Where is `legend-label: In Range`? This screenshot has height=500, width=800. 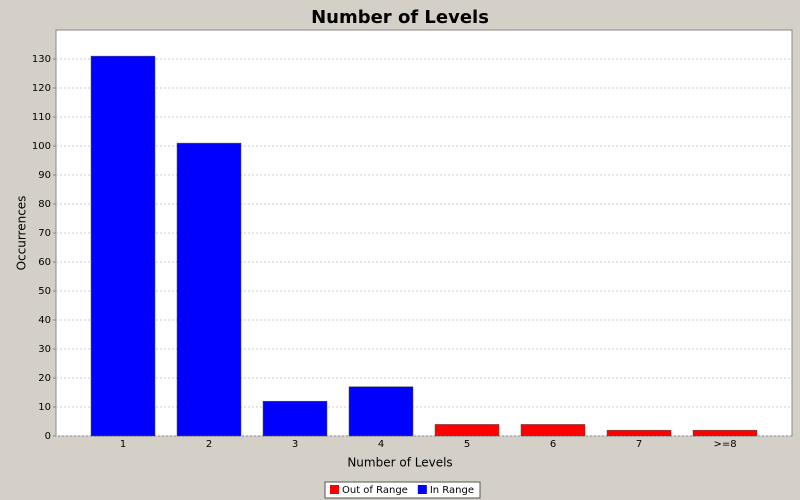
legend-label: In Range is located at coordinates (452, 490).